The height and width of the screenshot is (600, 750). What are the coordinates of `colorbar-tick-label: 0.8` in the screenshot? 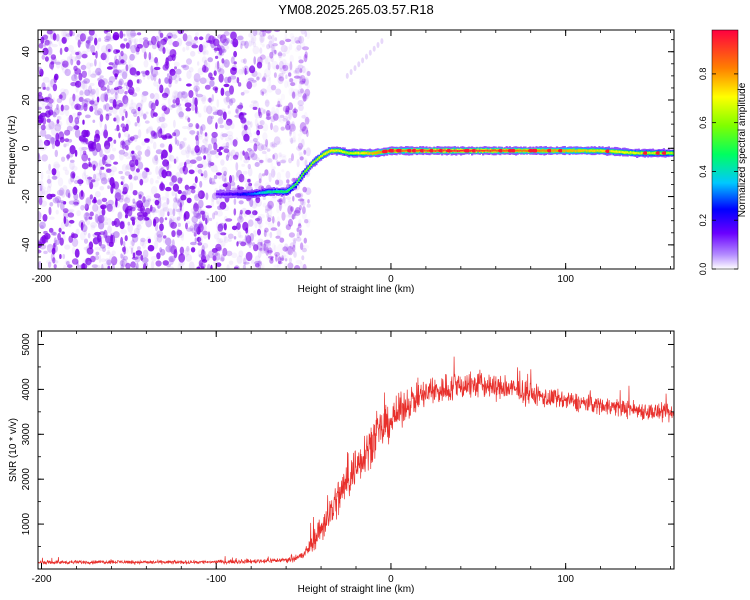 It's located at (703, 74).